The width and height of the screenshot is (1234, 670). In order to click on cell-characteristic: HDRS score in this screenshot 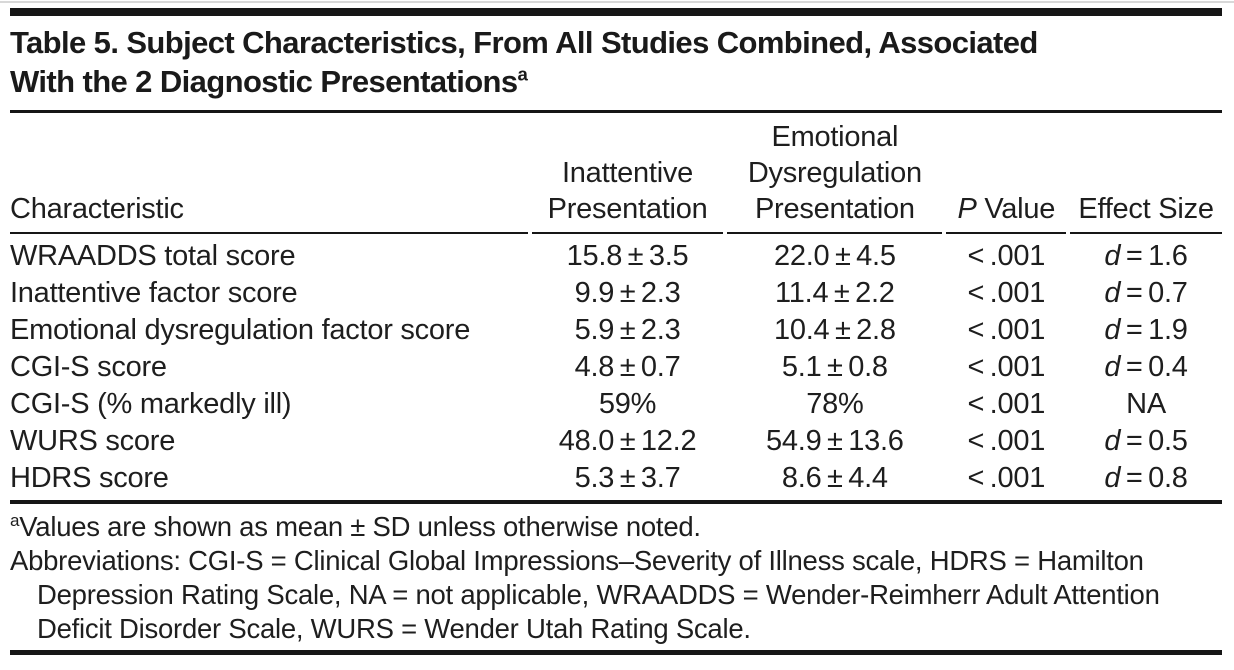, I will do `click(89, 478)`.